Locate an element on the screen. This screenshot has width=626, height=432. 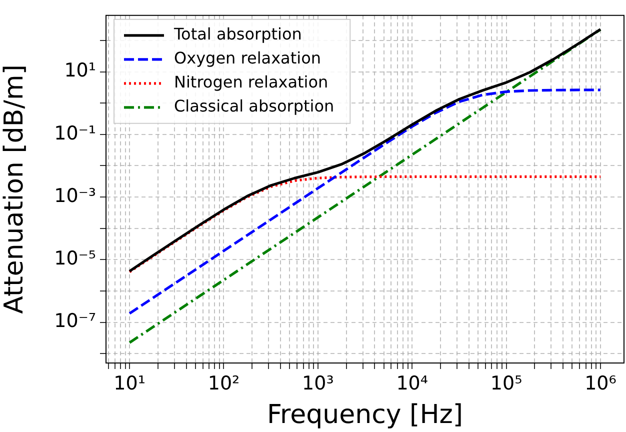
y-axis-title: Attenuation [dB/m] is located at coordinates (15, 189).